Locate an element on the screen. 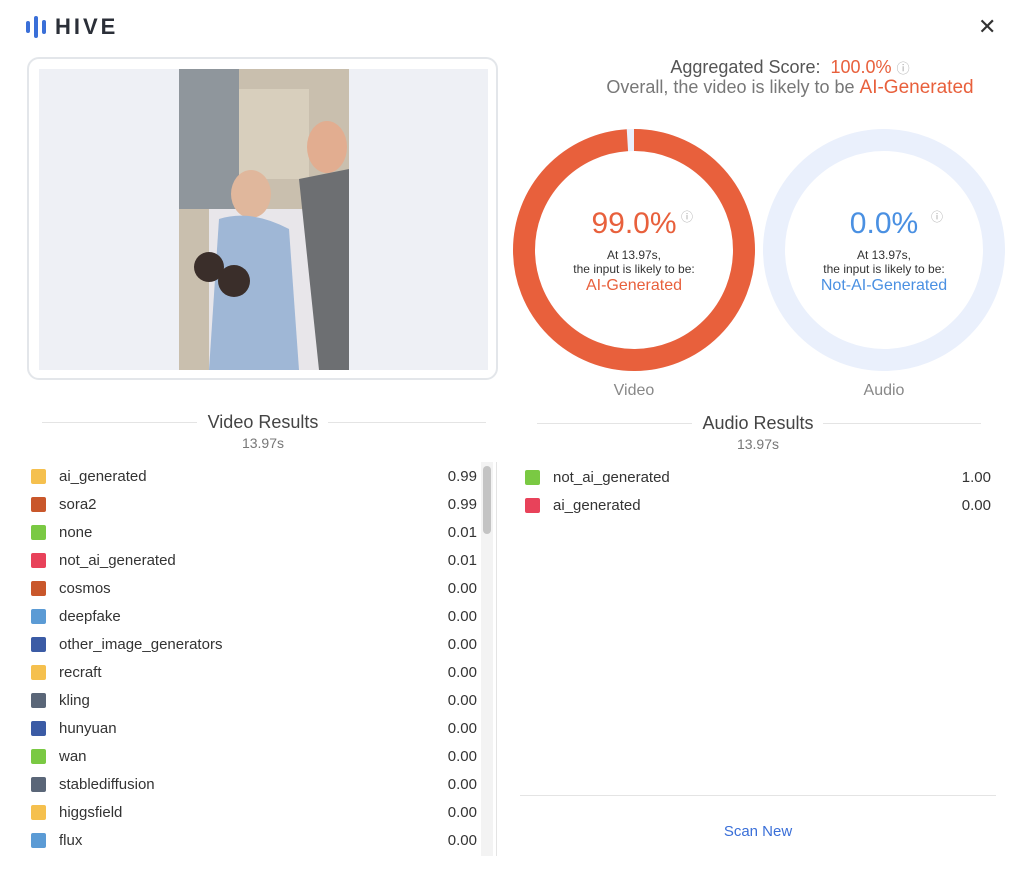 The height and width of the screenshot is (876, 1024). result-label: none is located at coordinates (76, 532).